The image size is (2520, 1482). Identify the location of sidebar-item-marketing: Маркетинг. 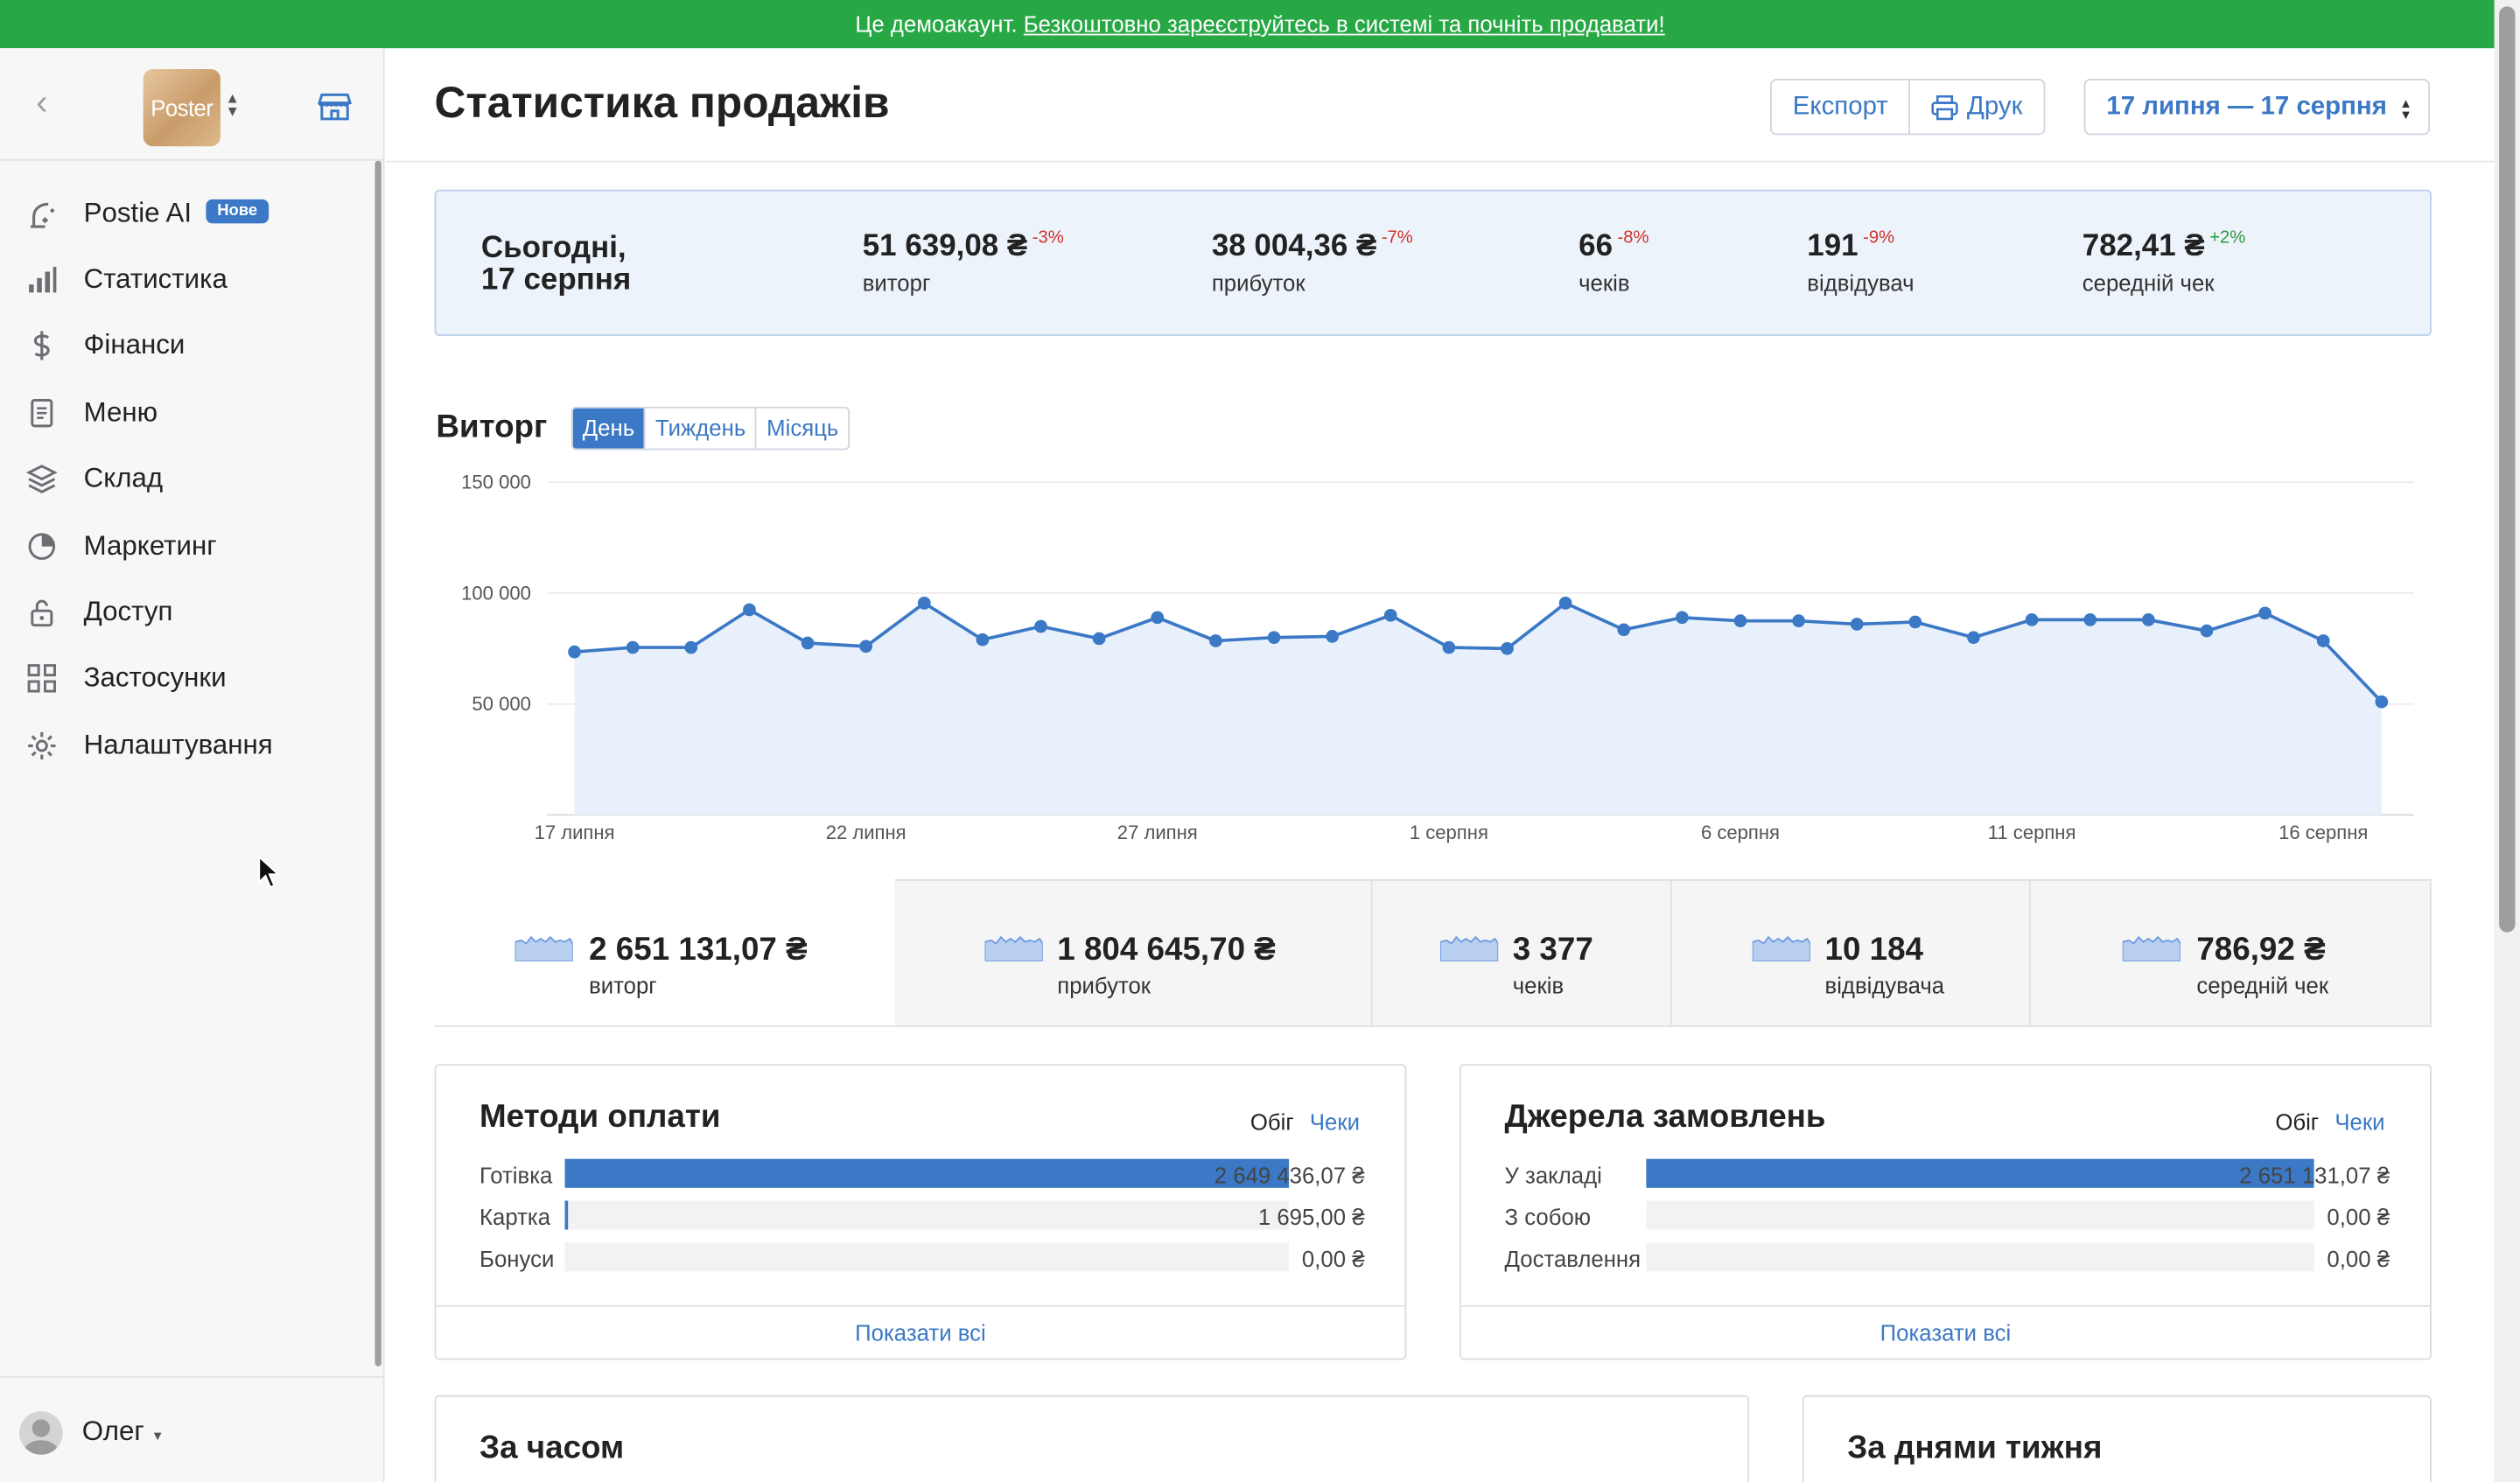
(187, 546).